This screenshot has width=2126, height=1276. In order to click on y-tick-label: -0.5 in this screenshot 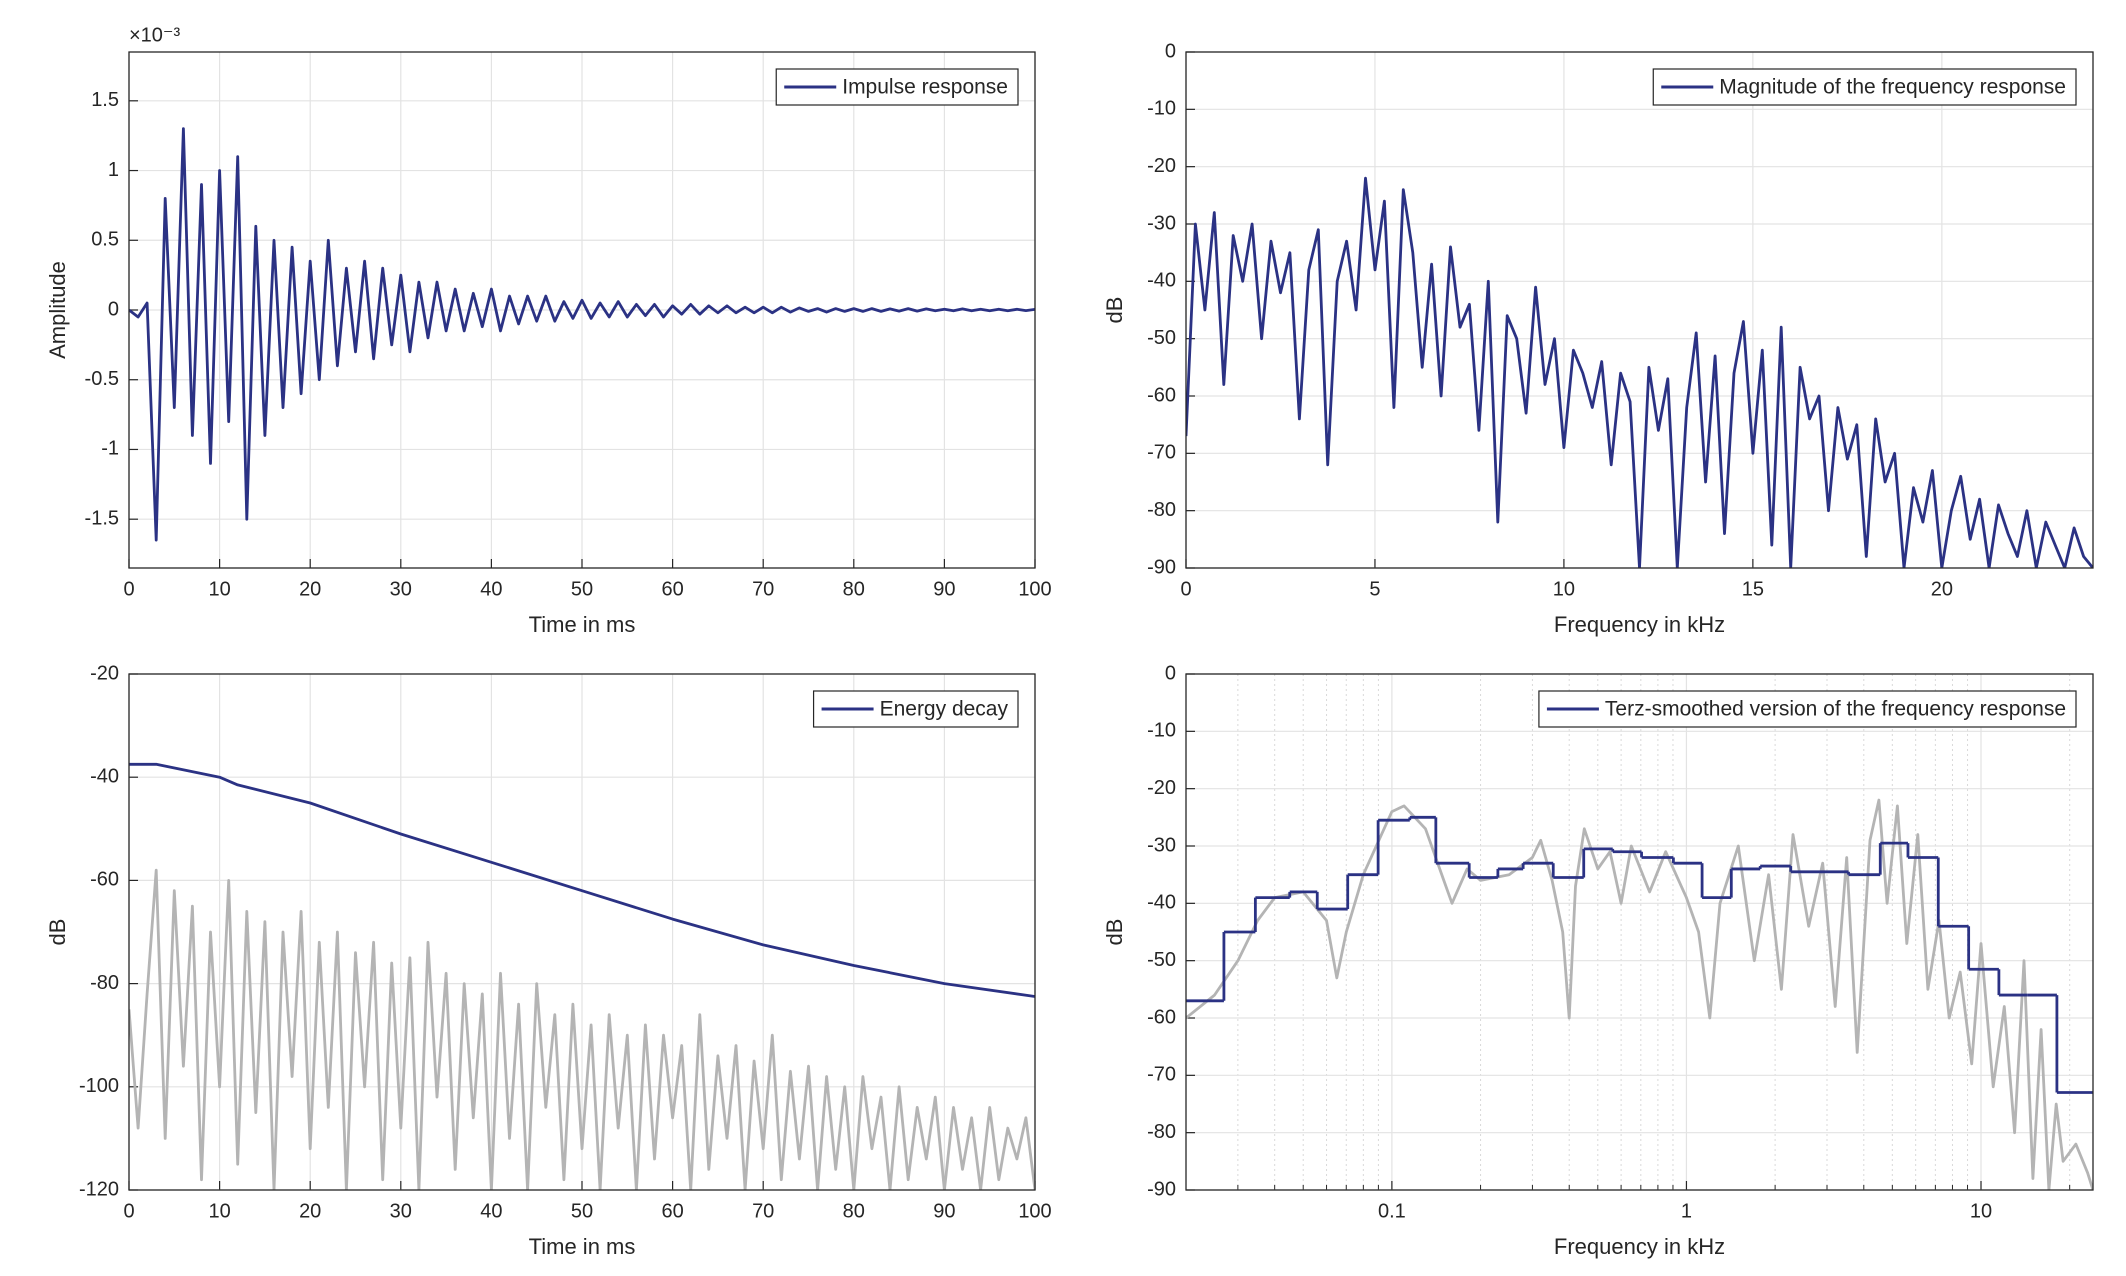, I will do `click(102, 379)`.